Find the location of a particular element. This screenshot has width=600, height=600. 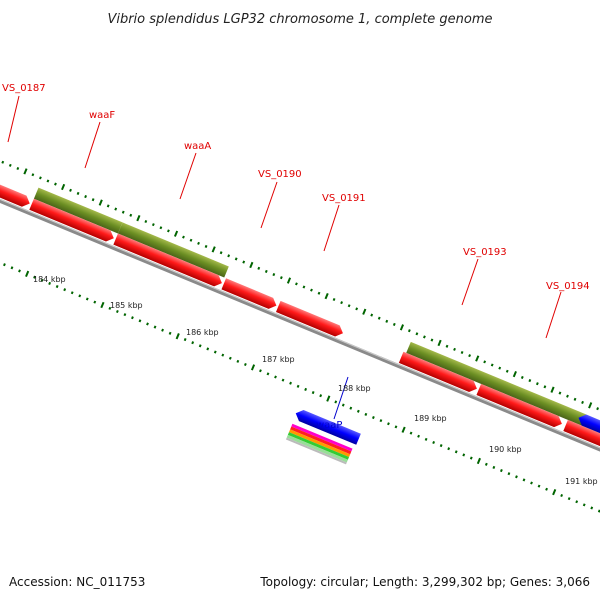

gene-label-vs0190: VS_0190 is located at coordinates (280, 174).